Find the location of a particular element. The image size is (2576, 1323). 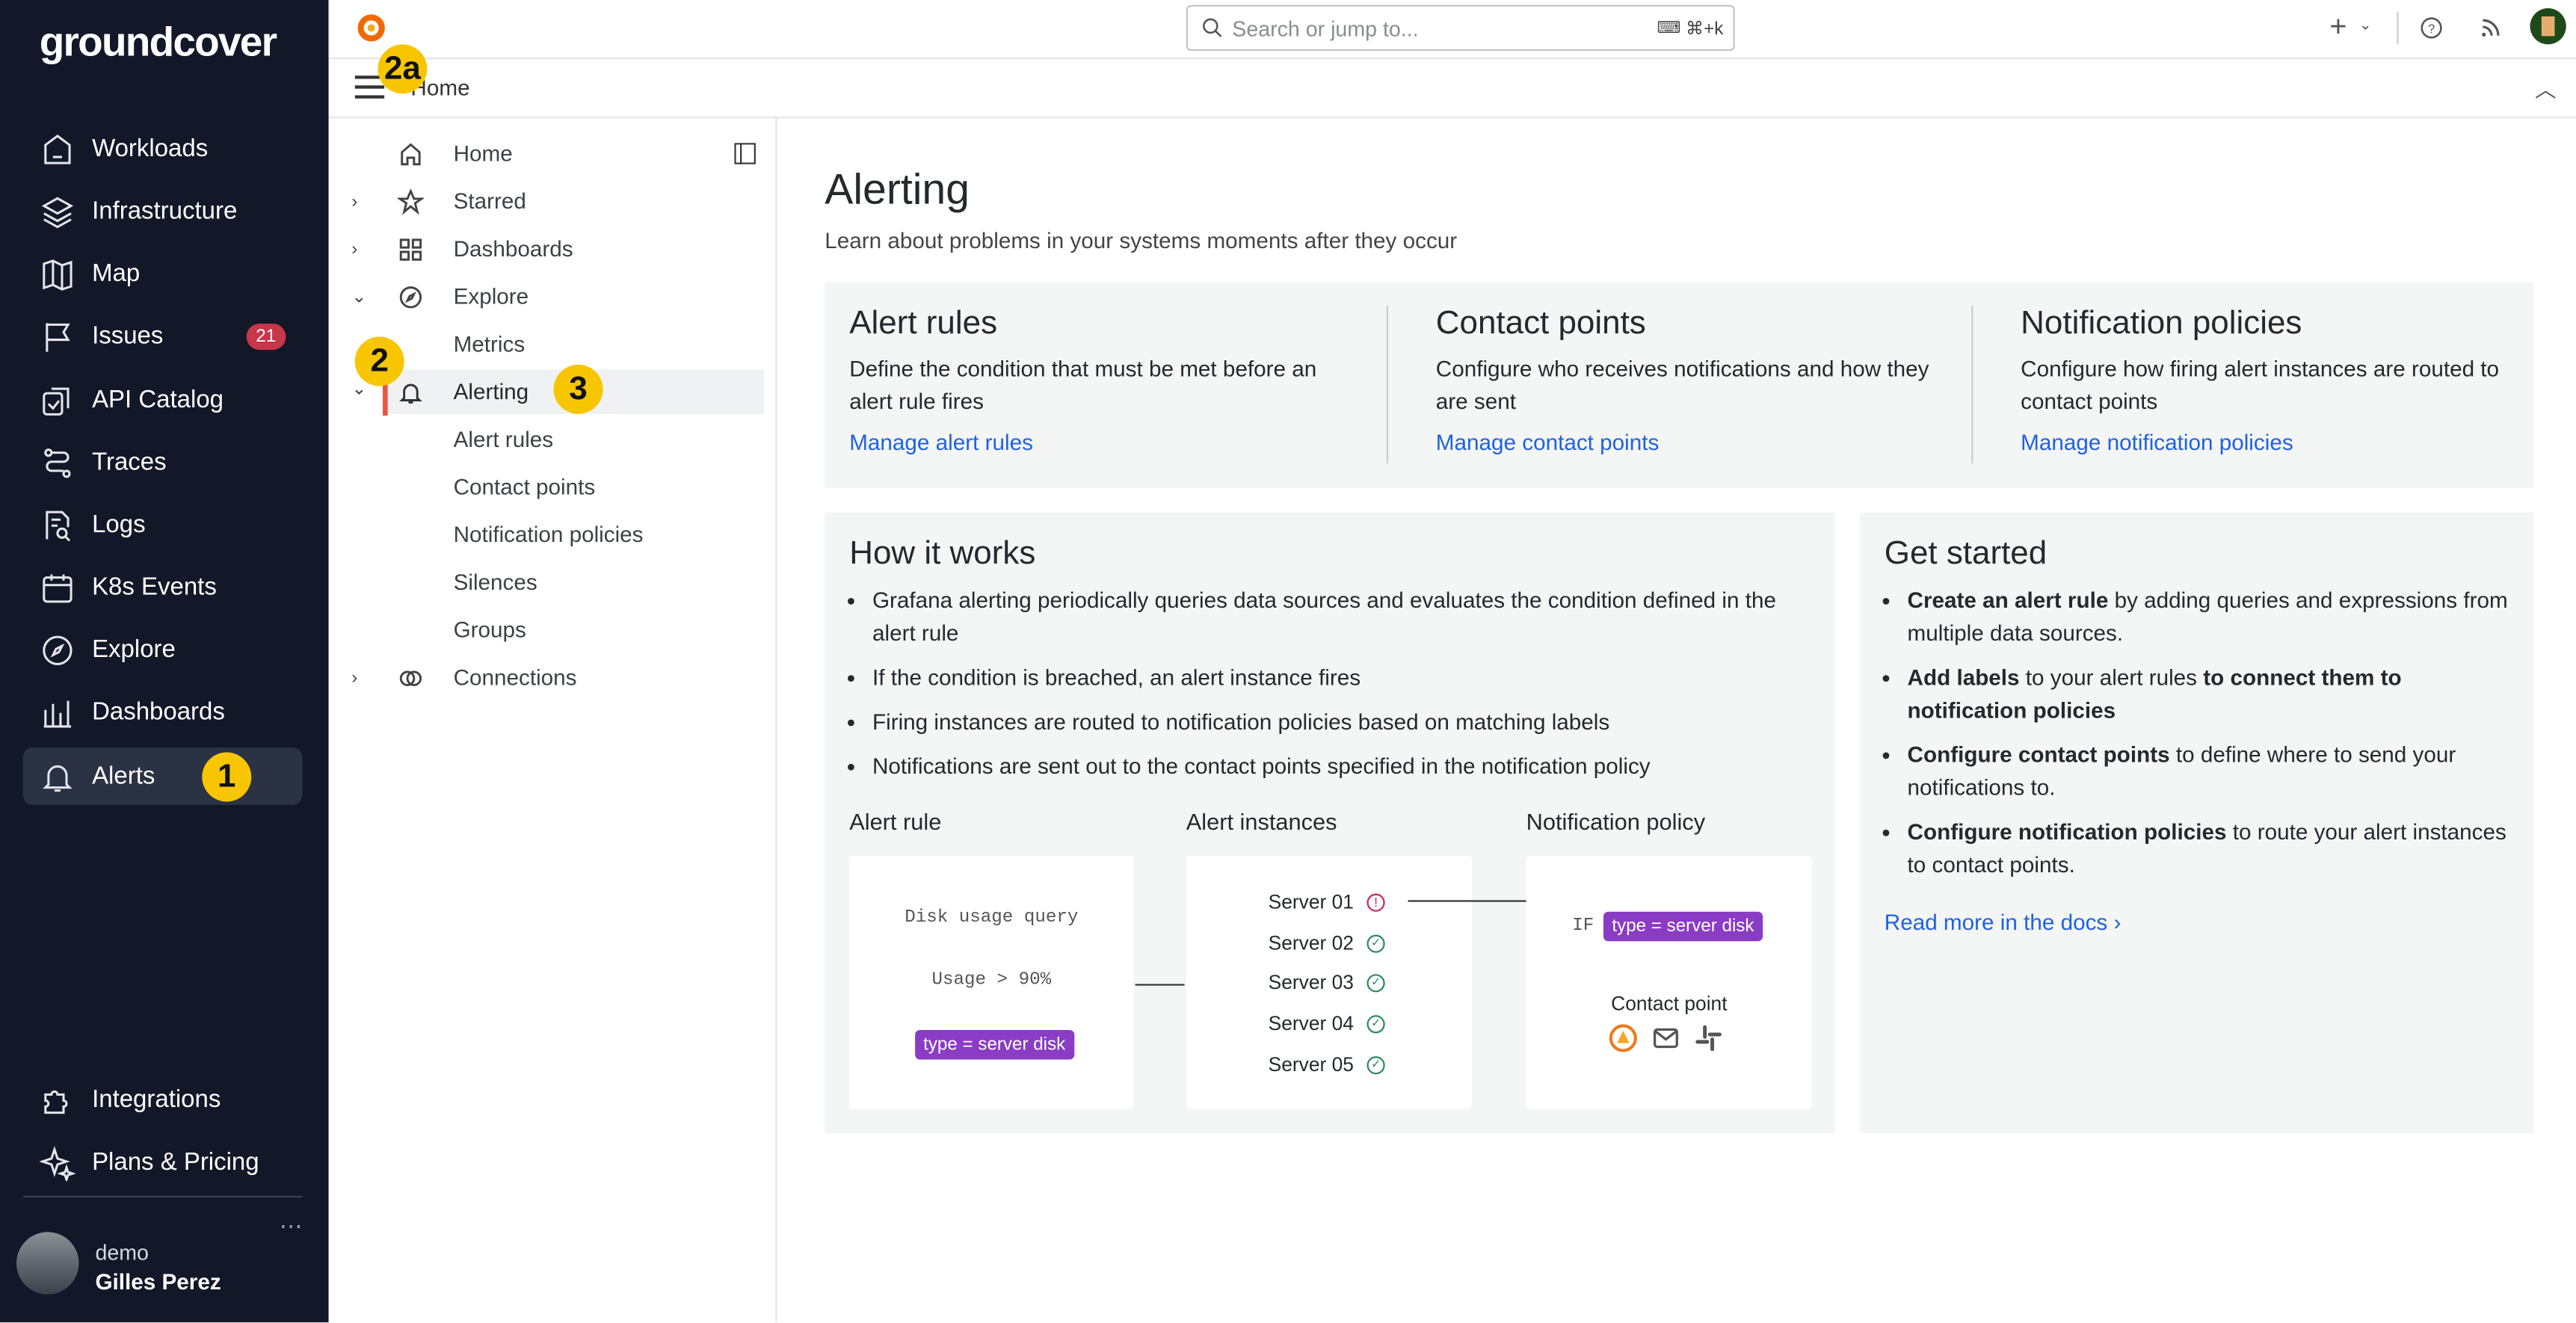

notification-policy-box: IF type = server disk Contact point is located at coordinates (1669, 982).